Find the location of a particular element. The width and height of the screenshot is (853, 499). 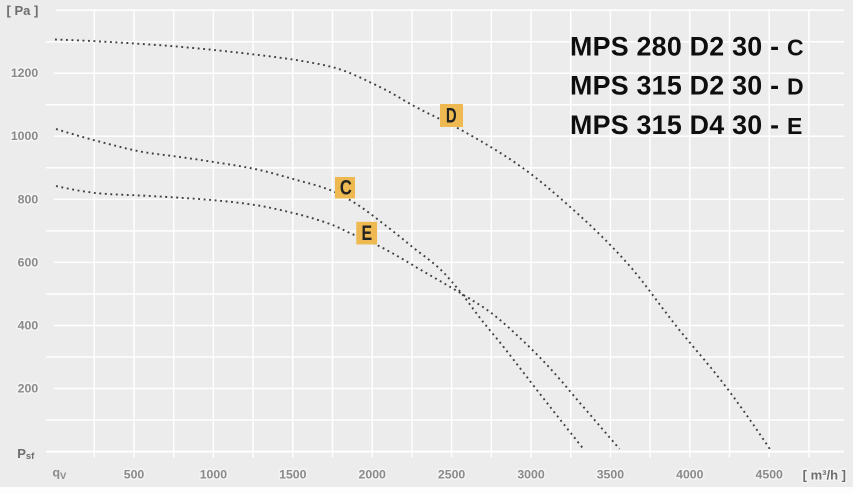

svg-text: 1200 is located at coordinates (25, 73).